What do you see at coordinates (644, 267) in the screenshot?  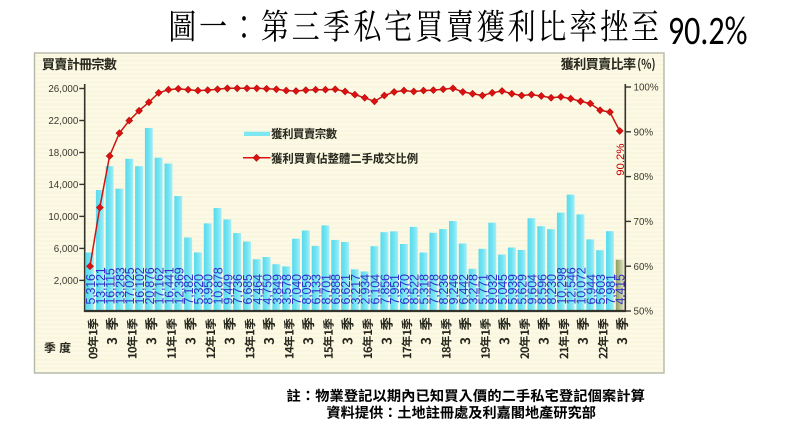 I see `svg-text: 60%` at bounding box center [644, 267].